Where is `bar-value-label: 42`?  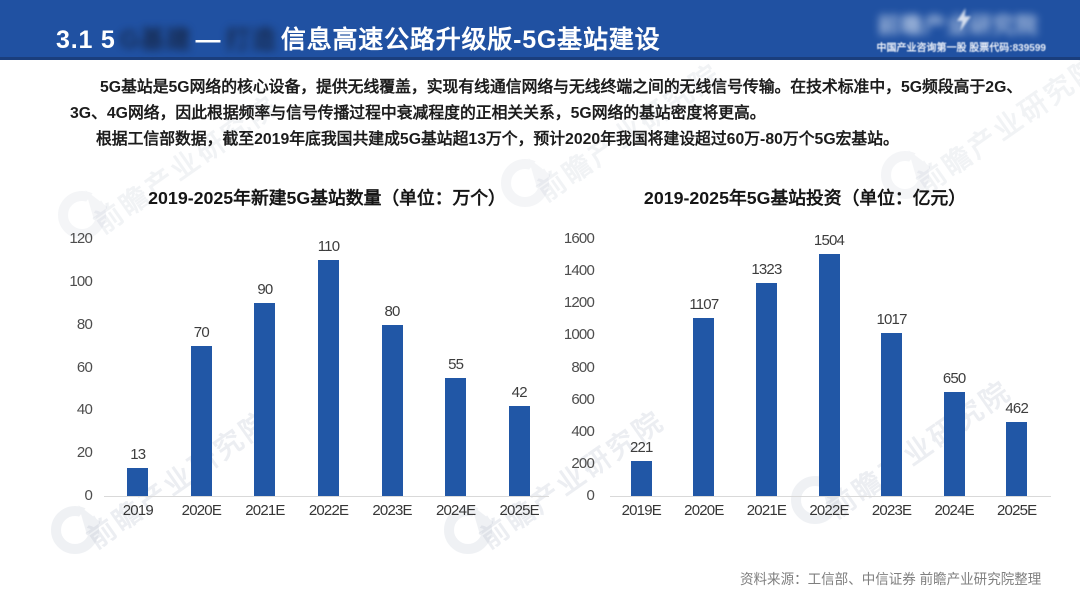 bar-value-label: 42 is located at coordinates (519, 393).